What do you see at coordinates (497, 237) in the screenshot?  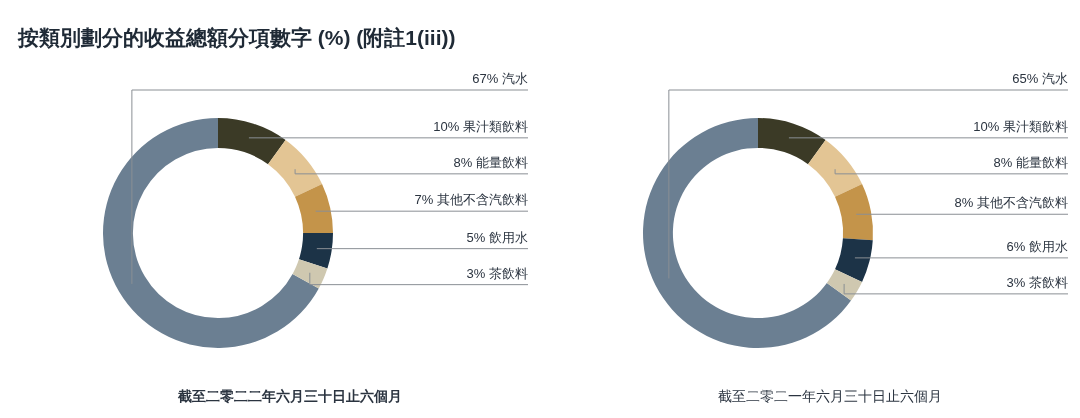 I see `slice-label: 5% 飲用水` at bounding box center [497, 237].